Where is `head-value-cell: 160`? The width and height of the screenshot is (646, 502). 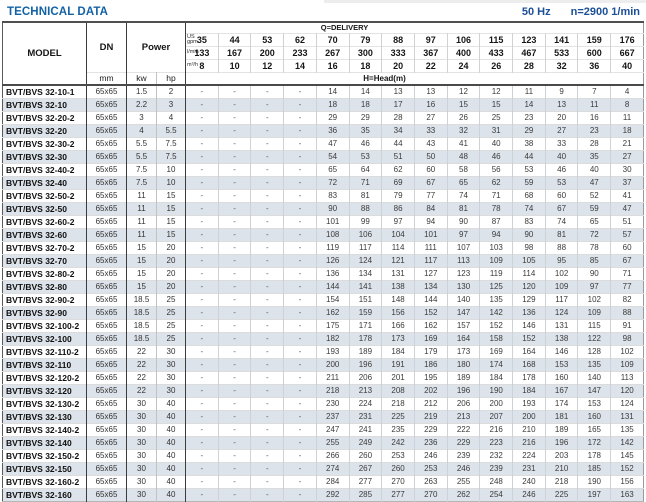 head-value-cell: 160 is located at coordinates (594, 417).